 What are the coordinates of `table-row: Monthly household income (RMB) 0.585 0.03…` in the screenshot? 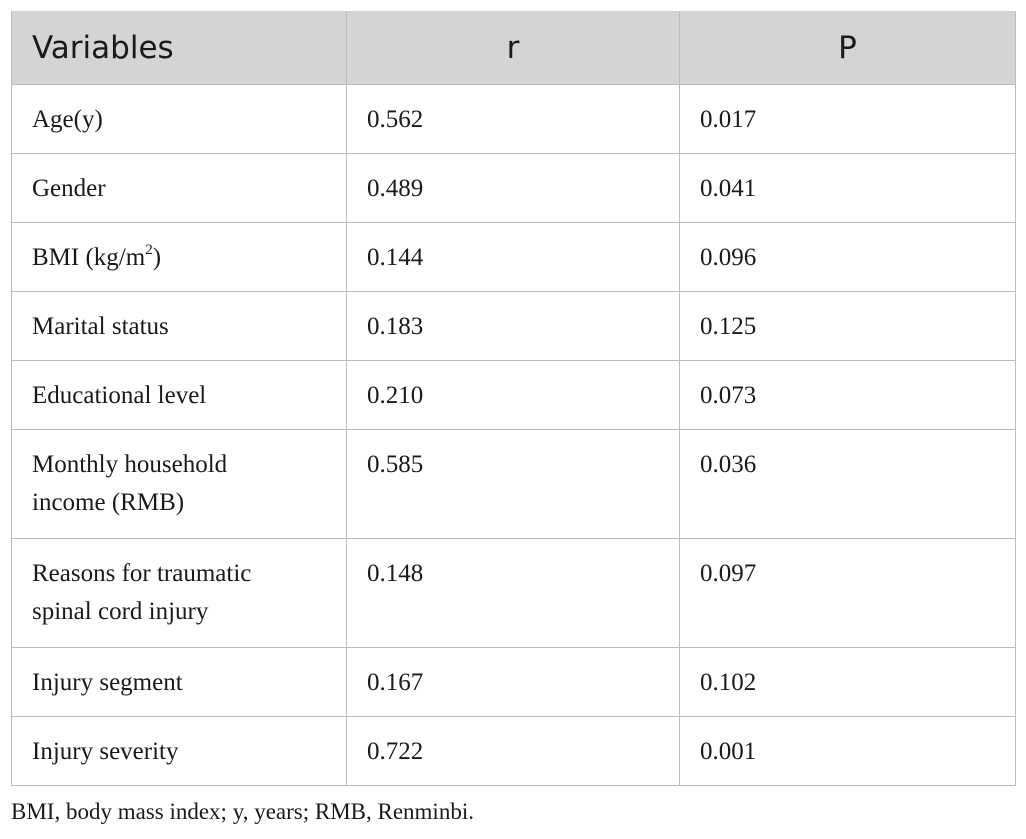 It's located at (513, 484).